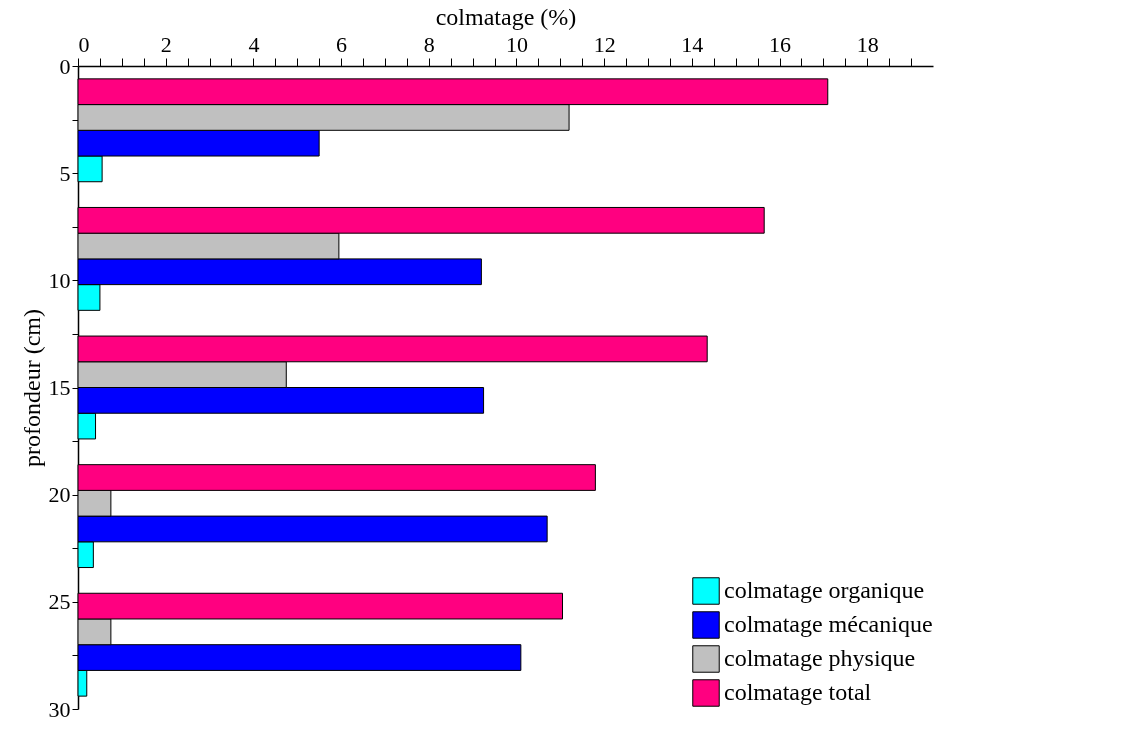 The width and height of the screenshot is (1128, 754). I want to click on y-tick-label: 0, so click(65, 66).